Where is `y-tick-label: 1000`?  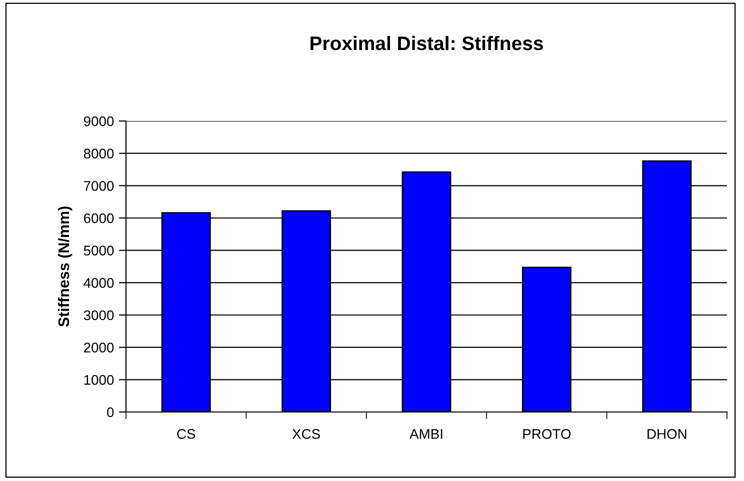 y-tick-label: 1000 is located at coordinates (99, 380).